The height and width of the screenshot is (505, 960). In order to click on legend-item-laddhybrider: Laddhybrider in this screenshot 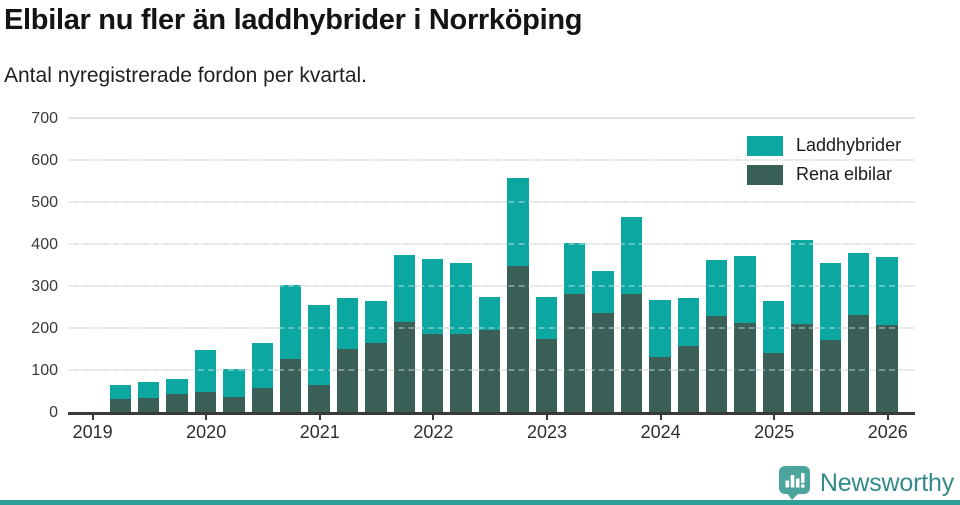, I will do `click(824, 145)`.